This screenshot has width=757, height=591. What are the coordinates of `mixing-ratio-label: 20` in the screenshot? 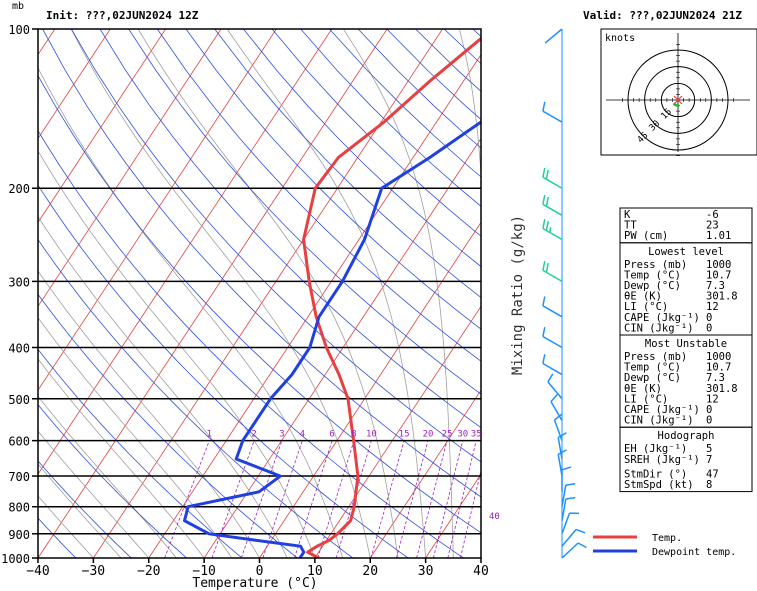 It's located at (428, 435).